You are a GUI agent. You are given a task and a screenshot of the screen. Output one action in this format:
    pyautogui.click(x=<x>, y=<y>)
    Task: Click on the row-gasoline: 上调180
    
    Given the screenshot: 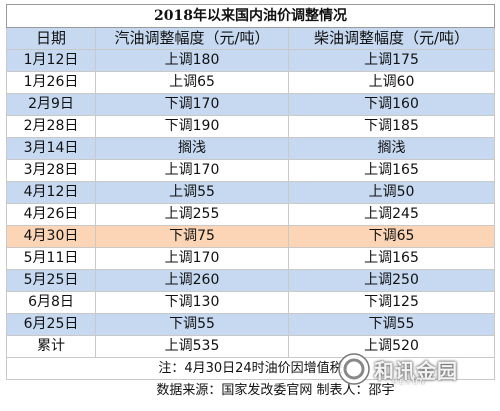 What is the action you would take?
    pyautogui.click(x=192, y=60)
    